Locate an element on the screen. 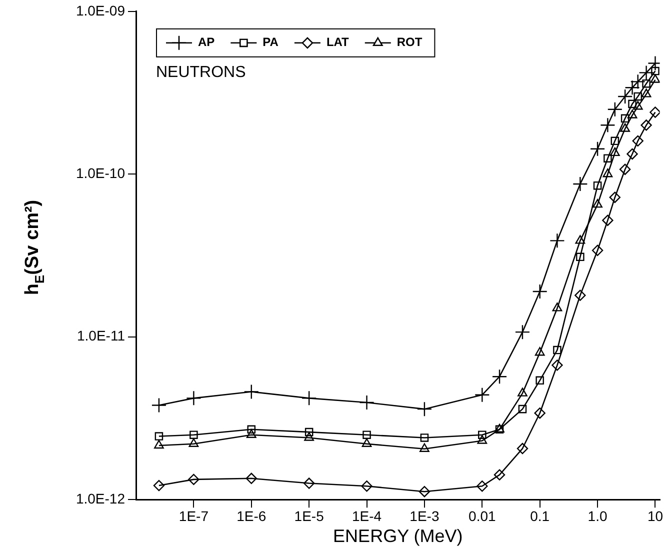  y-tick-label: 1.0E-10 is located at coordinates (101, 172).